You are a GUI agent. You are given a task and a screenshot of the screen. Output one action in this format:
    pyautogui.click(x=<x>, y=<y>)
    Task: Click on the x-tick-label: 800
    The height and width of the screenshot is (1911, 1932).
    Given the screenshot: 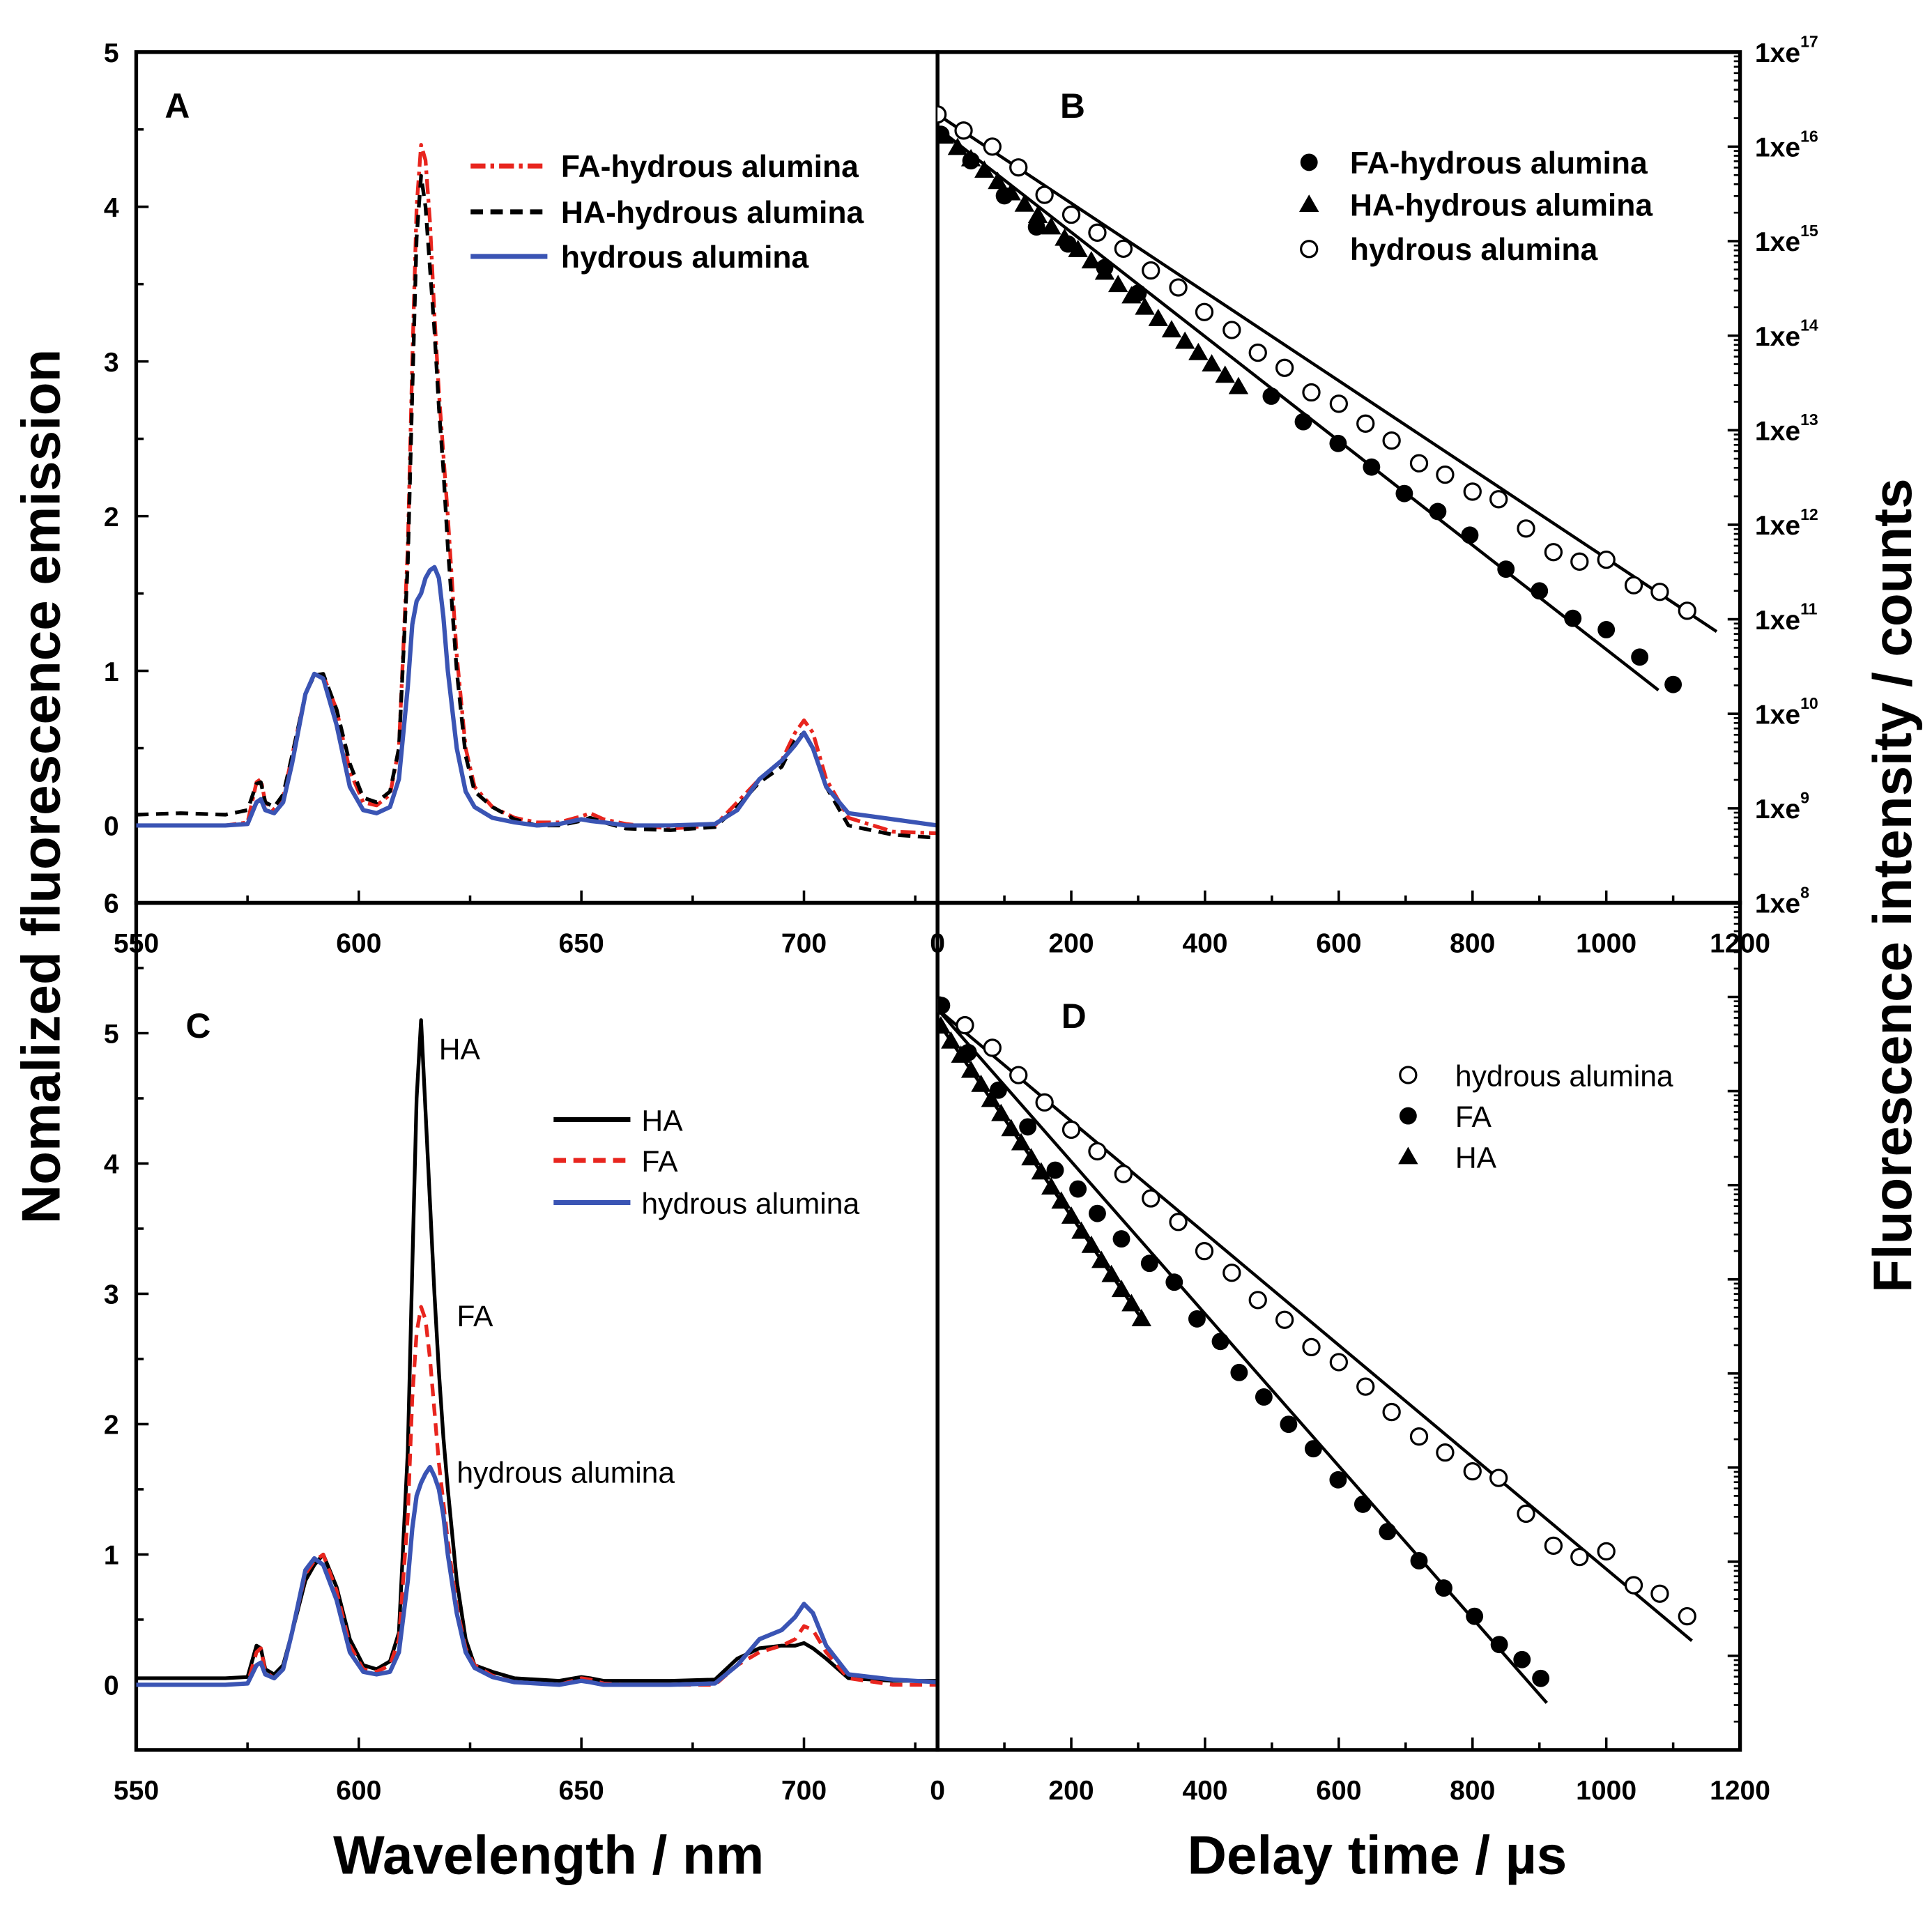 What is the action you would take?
    pyautogui.click(x=1472, y=944)
    